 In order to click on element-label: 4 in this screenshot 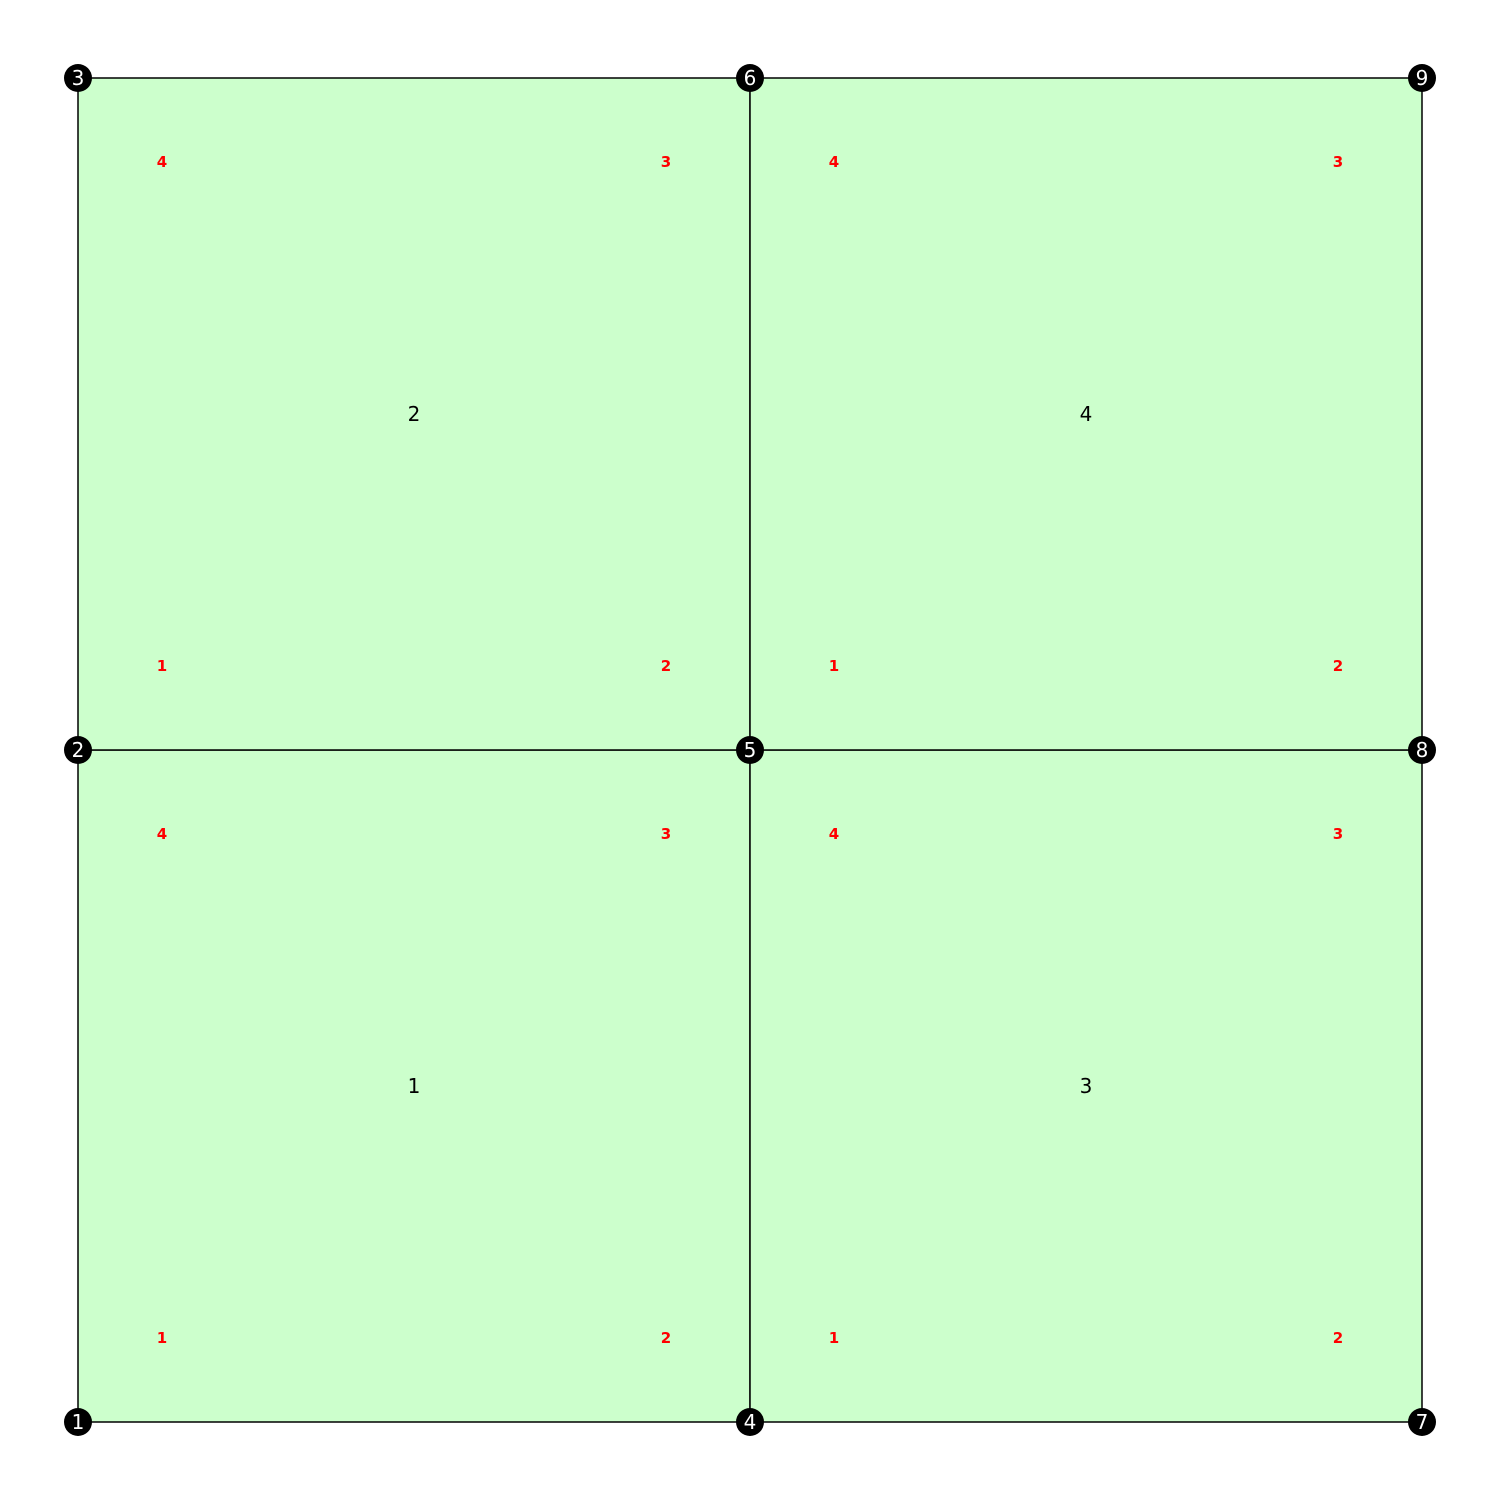, I will do `click(1086, 414)`.